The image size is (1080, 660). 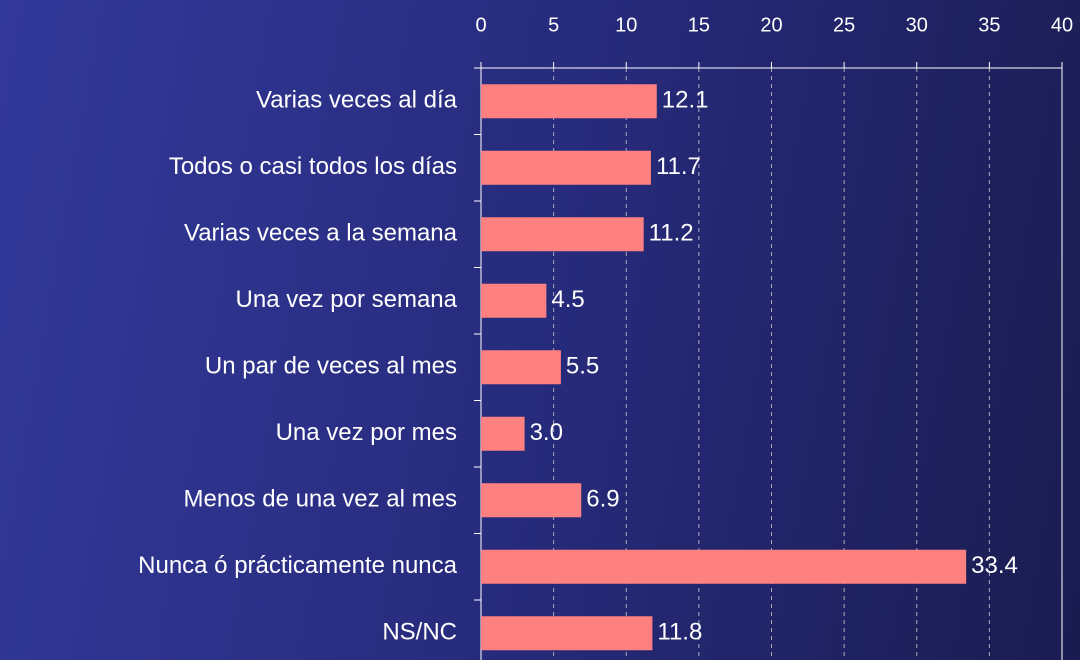 I want to click on x-tick-label: 10, so click(x=626, y=25).